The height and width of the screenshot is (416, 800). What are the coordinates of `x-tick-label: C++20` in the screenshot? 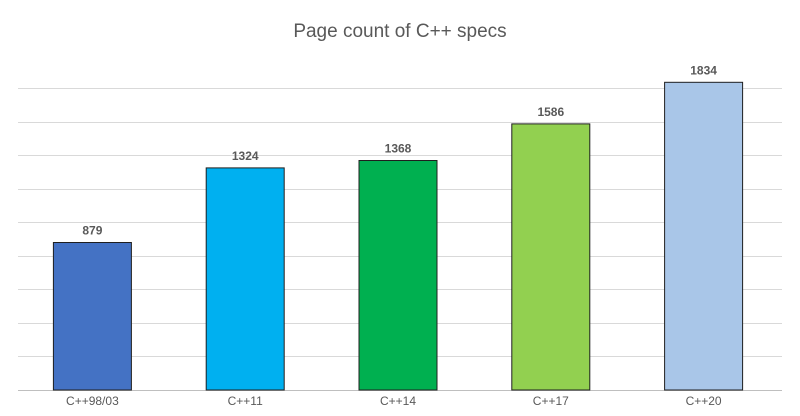 It's located at (704, 401).